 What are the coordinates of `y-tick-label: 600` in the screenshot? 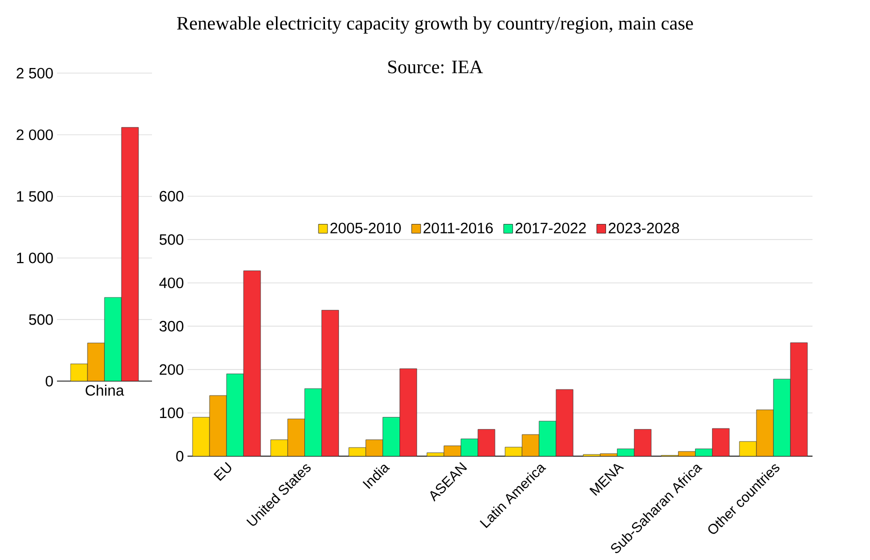 It's located at (172, 196).